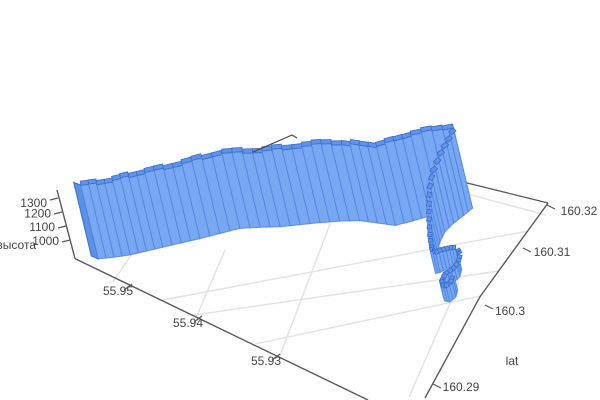 The width and height of the screenshot is (600, 400). Describe the element at coordinates (552, 252) in the screenshot. I see `lon-tick-label: 160.31` at that location.